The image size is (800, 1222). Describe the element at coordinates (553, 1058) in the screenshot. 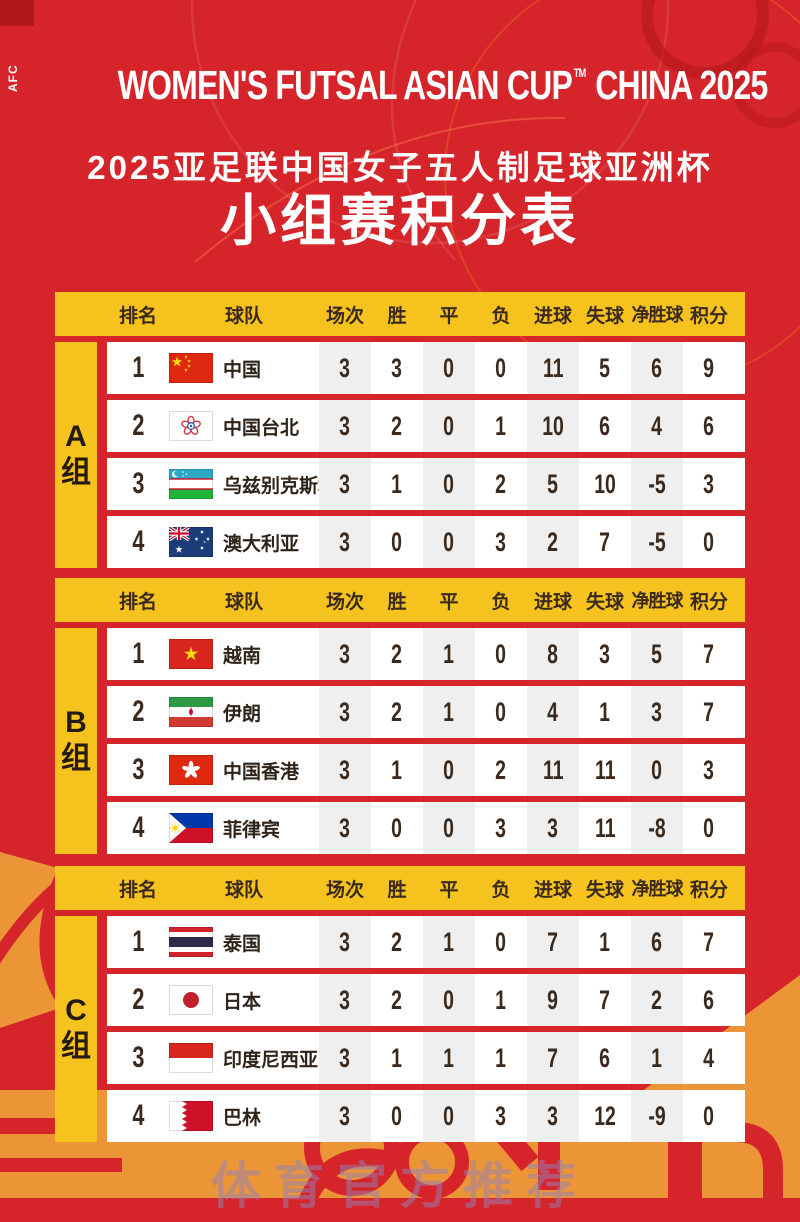

I see `stat-cell: 7` at that location.